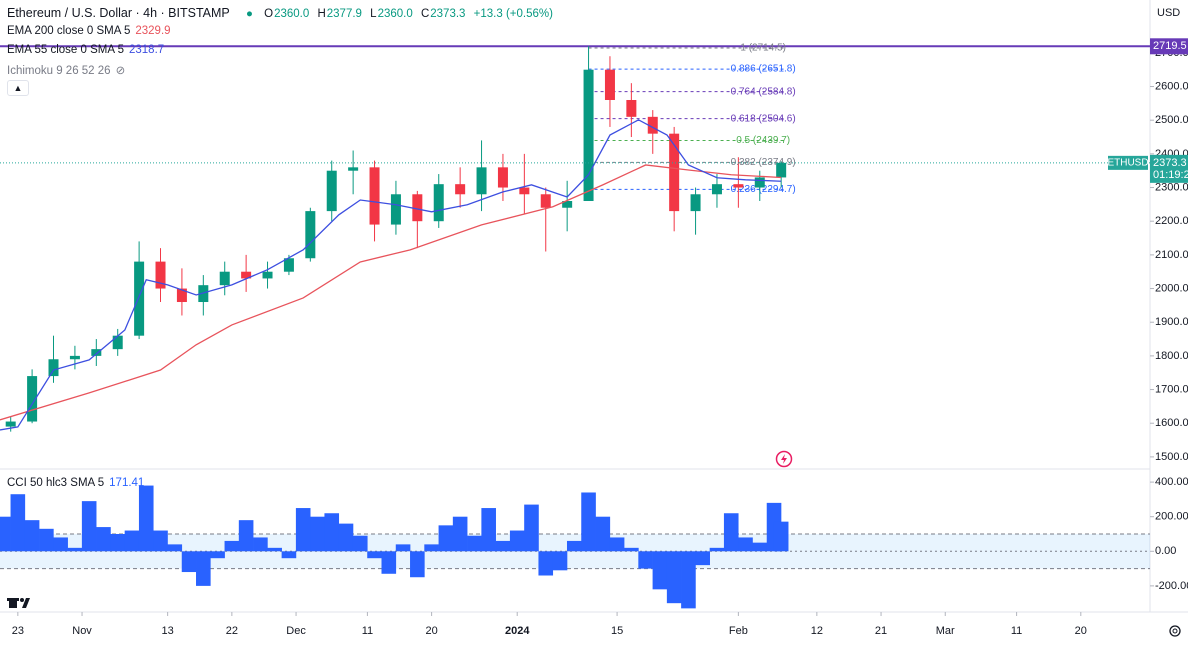 This screenshot has width=1188, height=645. I want to click on y-tick-label: 1800.0, so click(1171, 356).